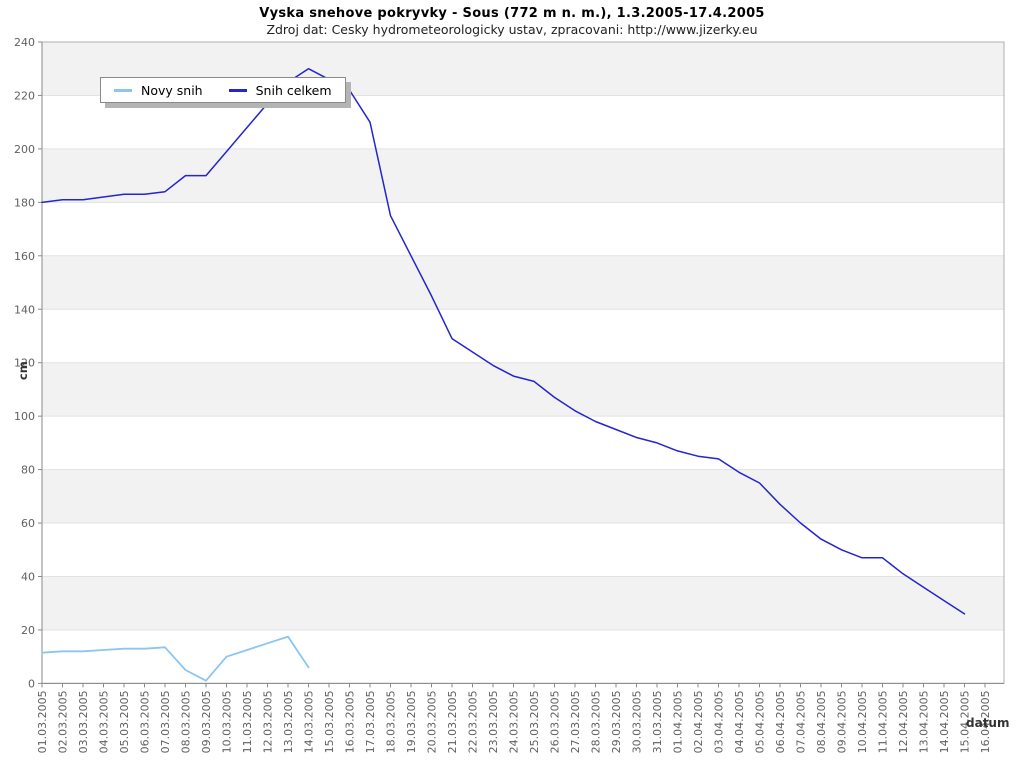 This screenshot has height=768, width=1024. I want to click on series-line-novy-snih, so click(175, 658).